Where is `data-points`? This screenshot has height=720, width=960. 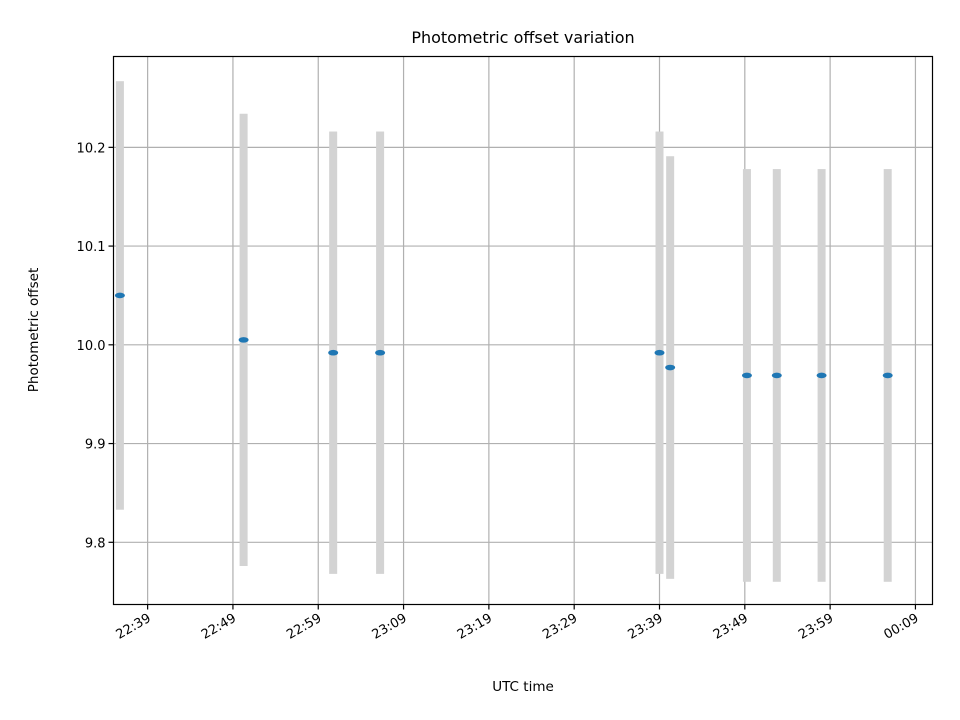 data-points is located at coordinates (503, 335).